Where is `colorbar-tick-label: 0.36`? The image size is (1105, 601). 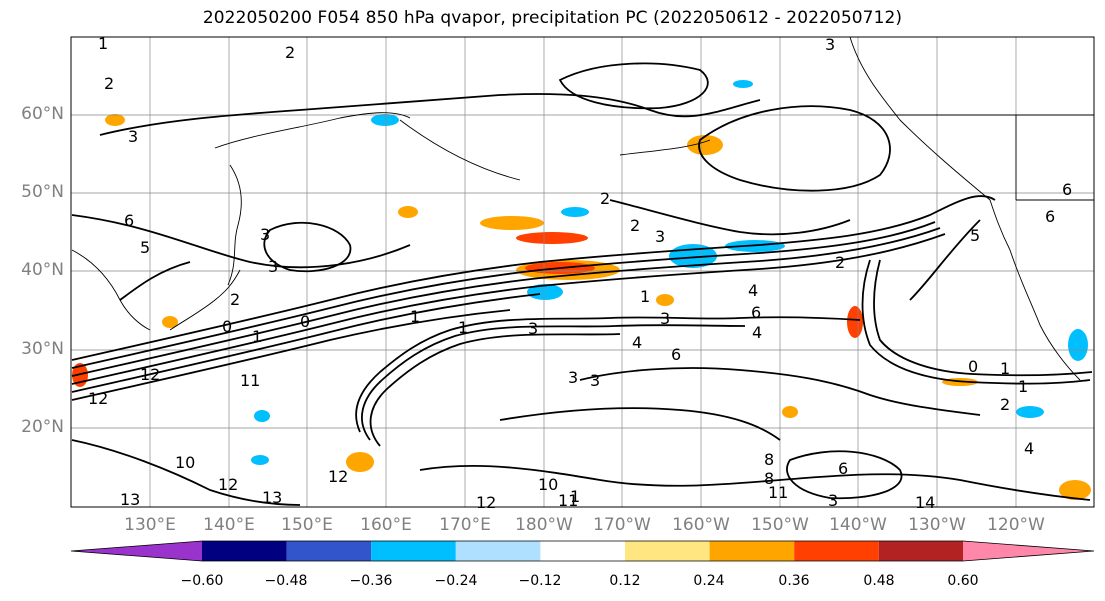
colorbar-tick-label: 0.36 is located at coordinates (794, 581).